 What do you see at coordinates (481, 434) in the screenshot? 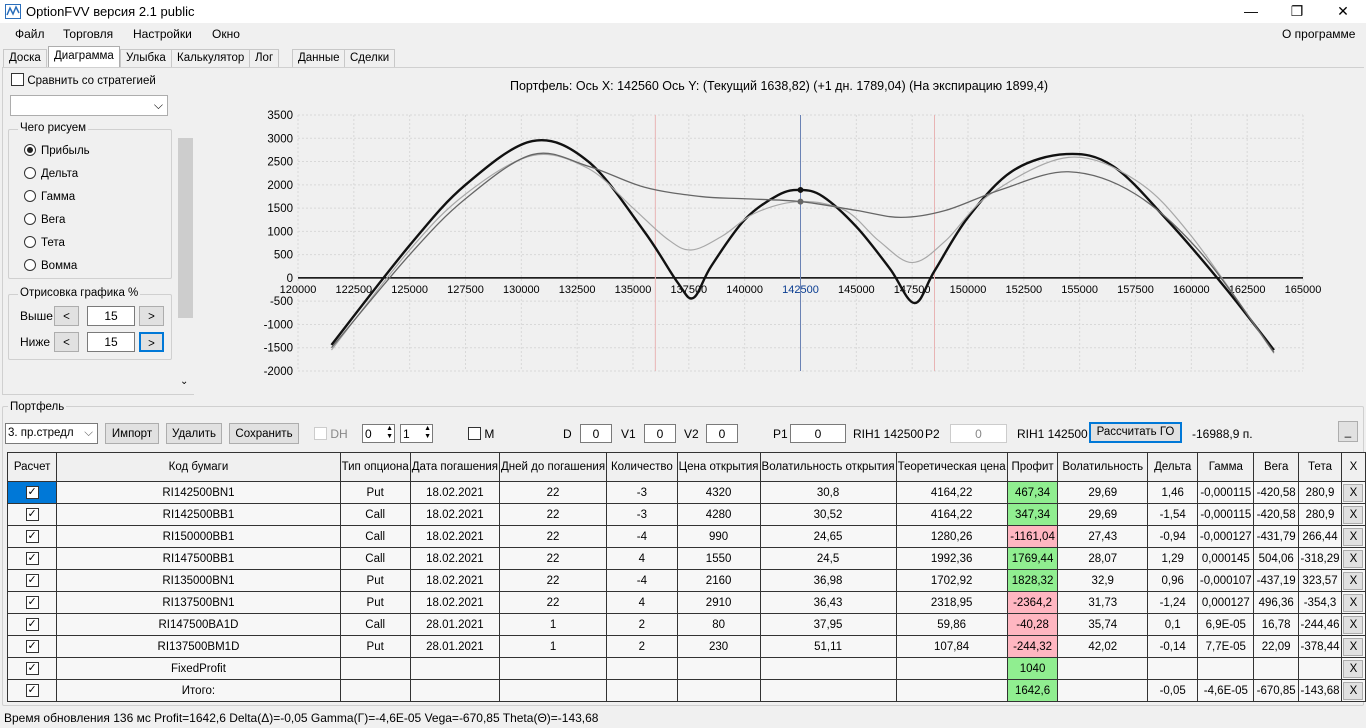
I see `m-checkbox: M` at bounding box center [481, 434].